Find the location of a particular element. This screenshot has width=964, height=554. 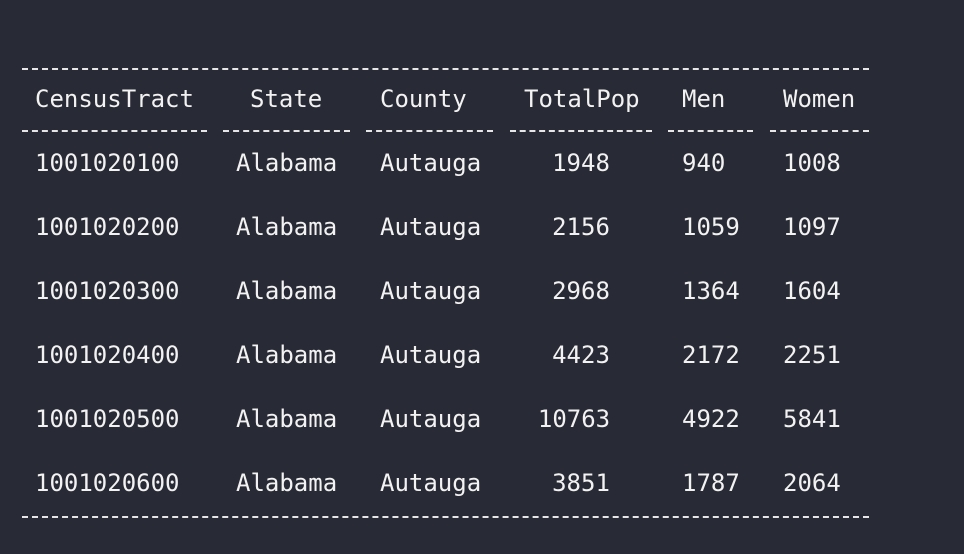

table-cell-men: 1364 is located at coordinates (711, 291).